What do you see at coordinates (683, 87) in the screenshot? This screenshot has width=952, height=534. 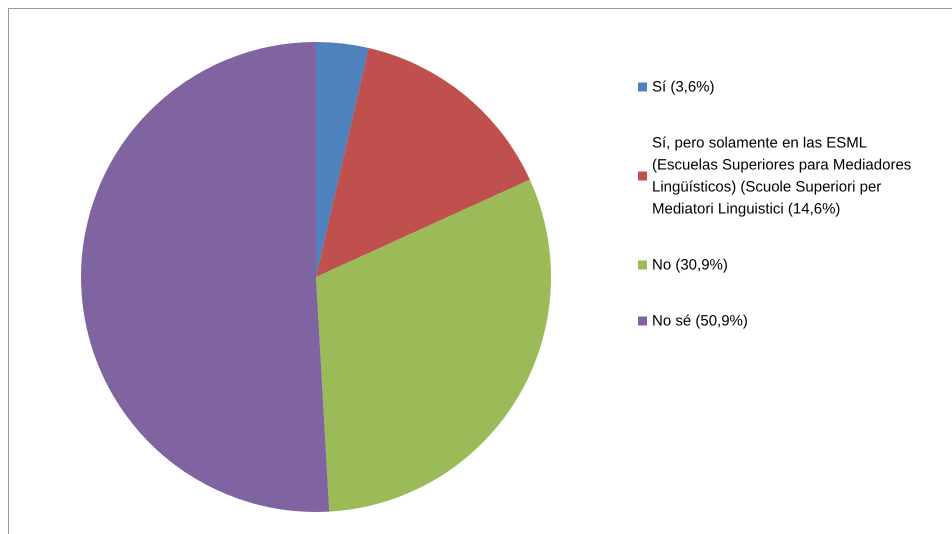 I see `legend-label: Sí (3,6%)` at bounding box center [683, 87].